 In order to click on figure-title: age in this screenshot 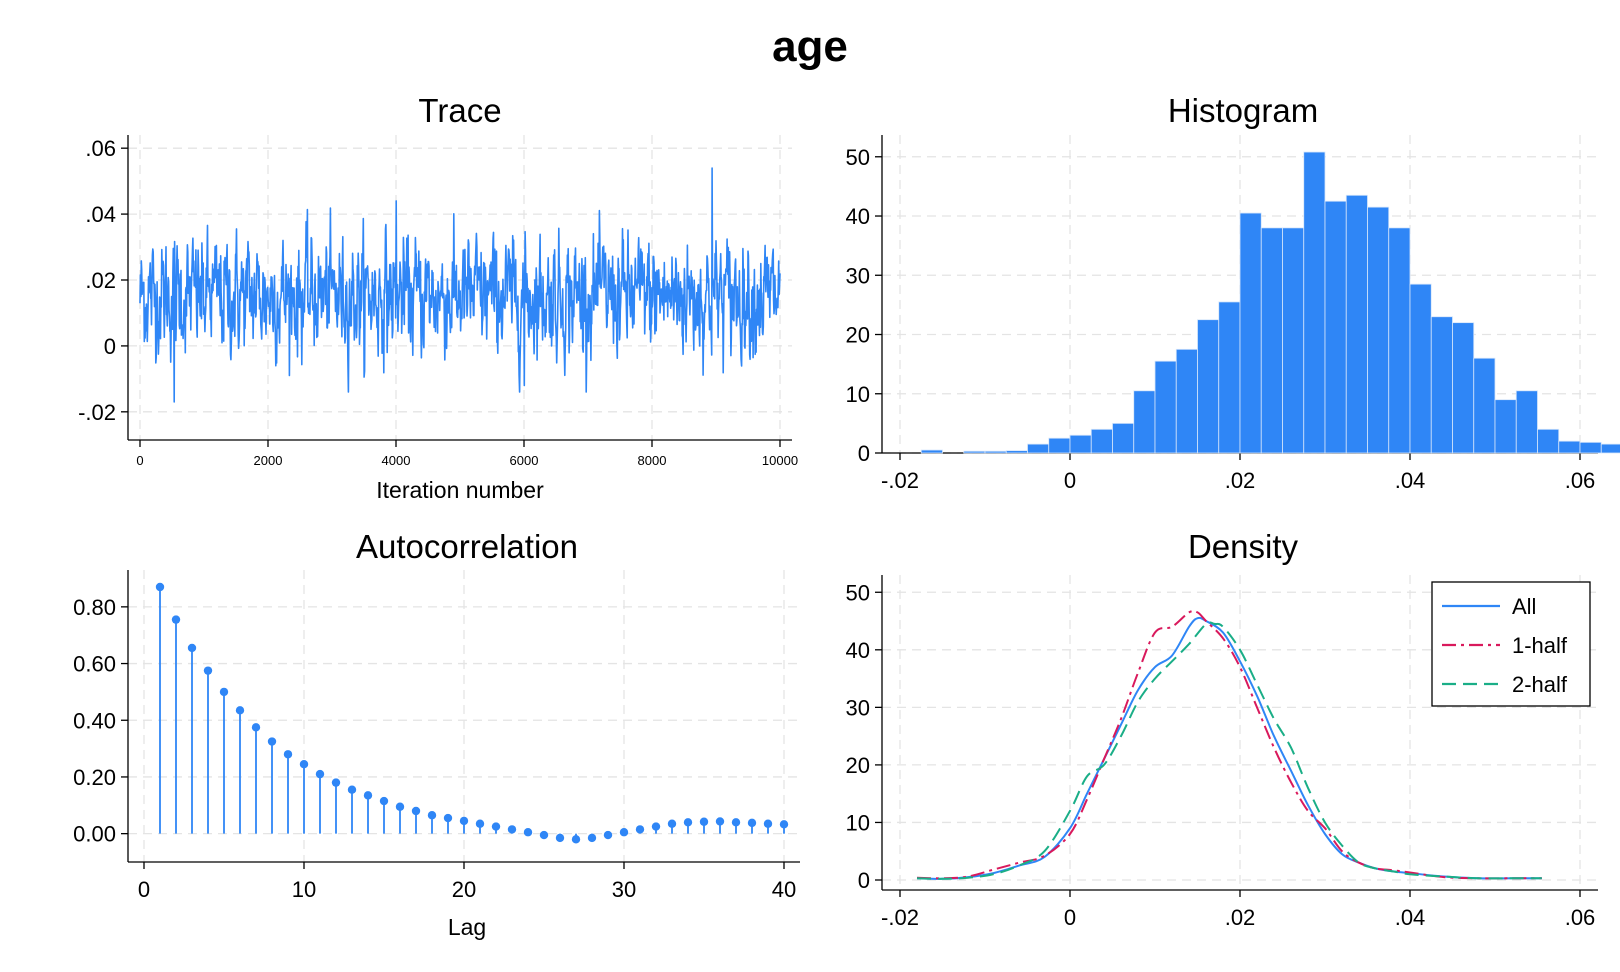, I will do `click(810, 46)`.